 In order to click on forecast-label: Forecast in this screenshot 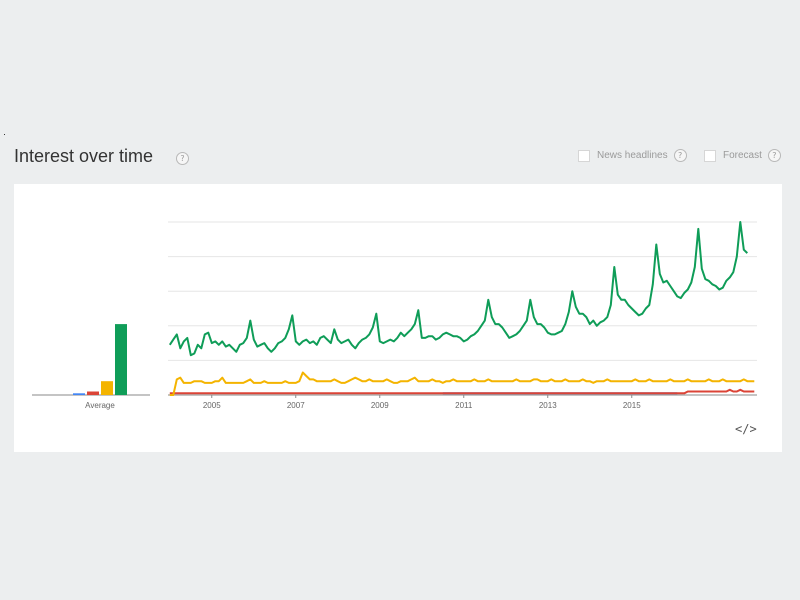, I will do `click(742, 155)`.